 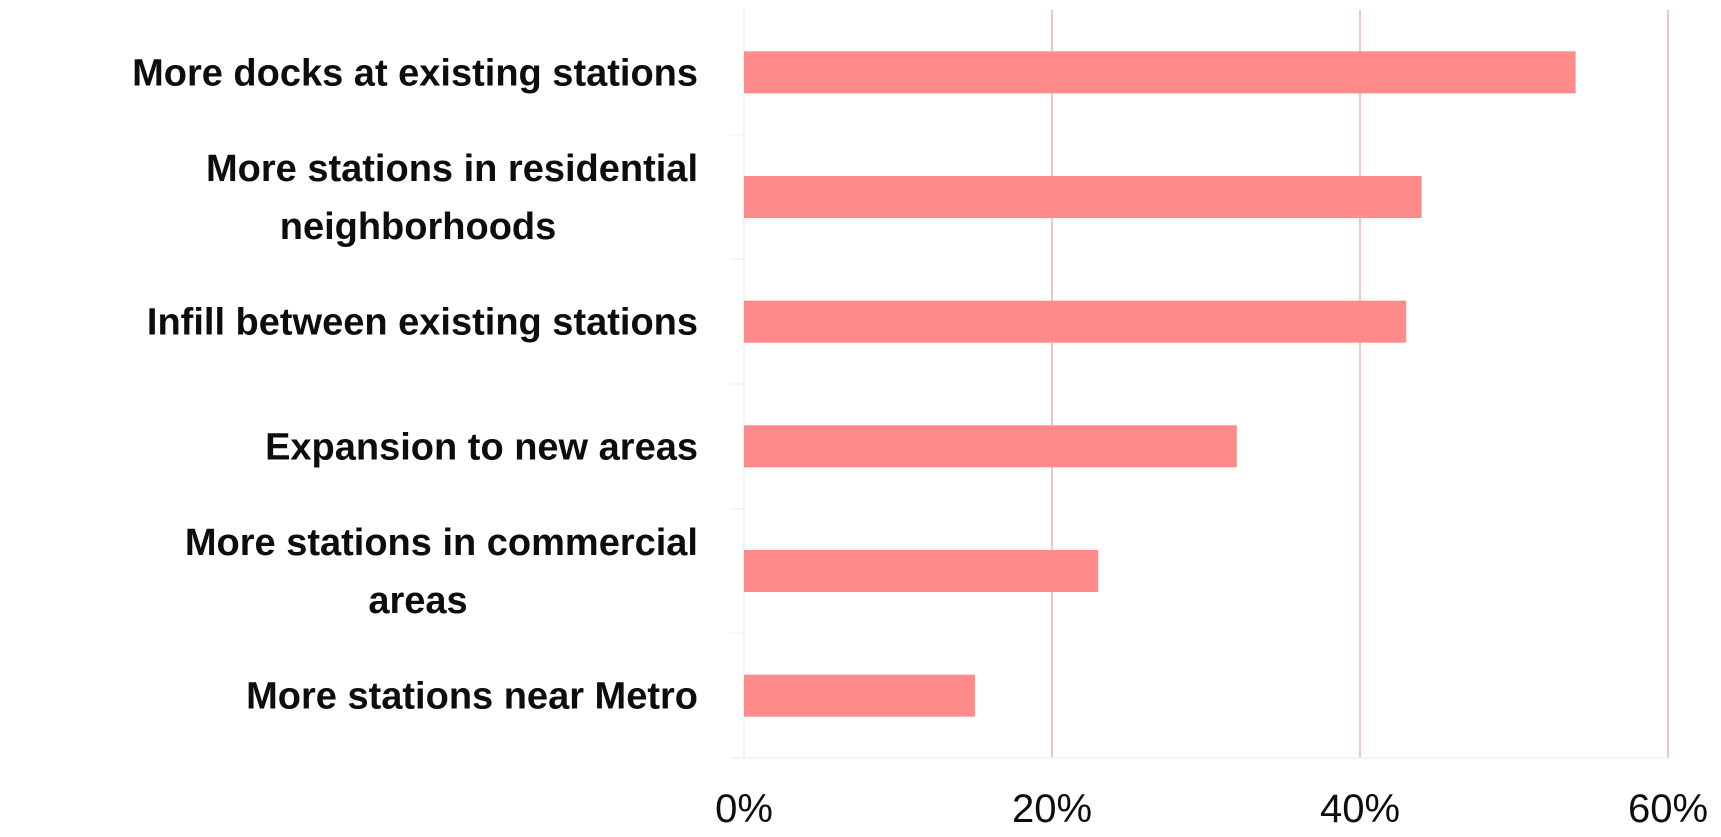 I want to click on x-axis-tick-labels: 0% 20% 40% 60%, so click(x=1211, y=809).